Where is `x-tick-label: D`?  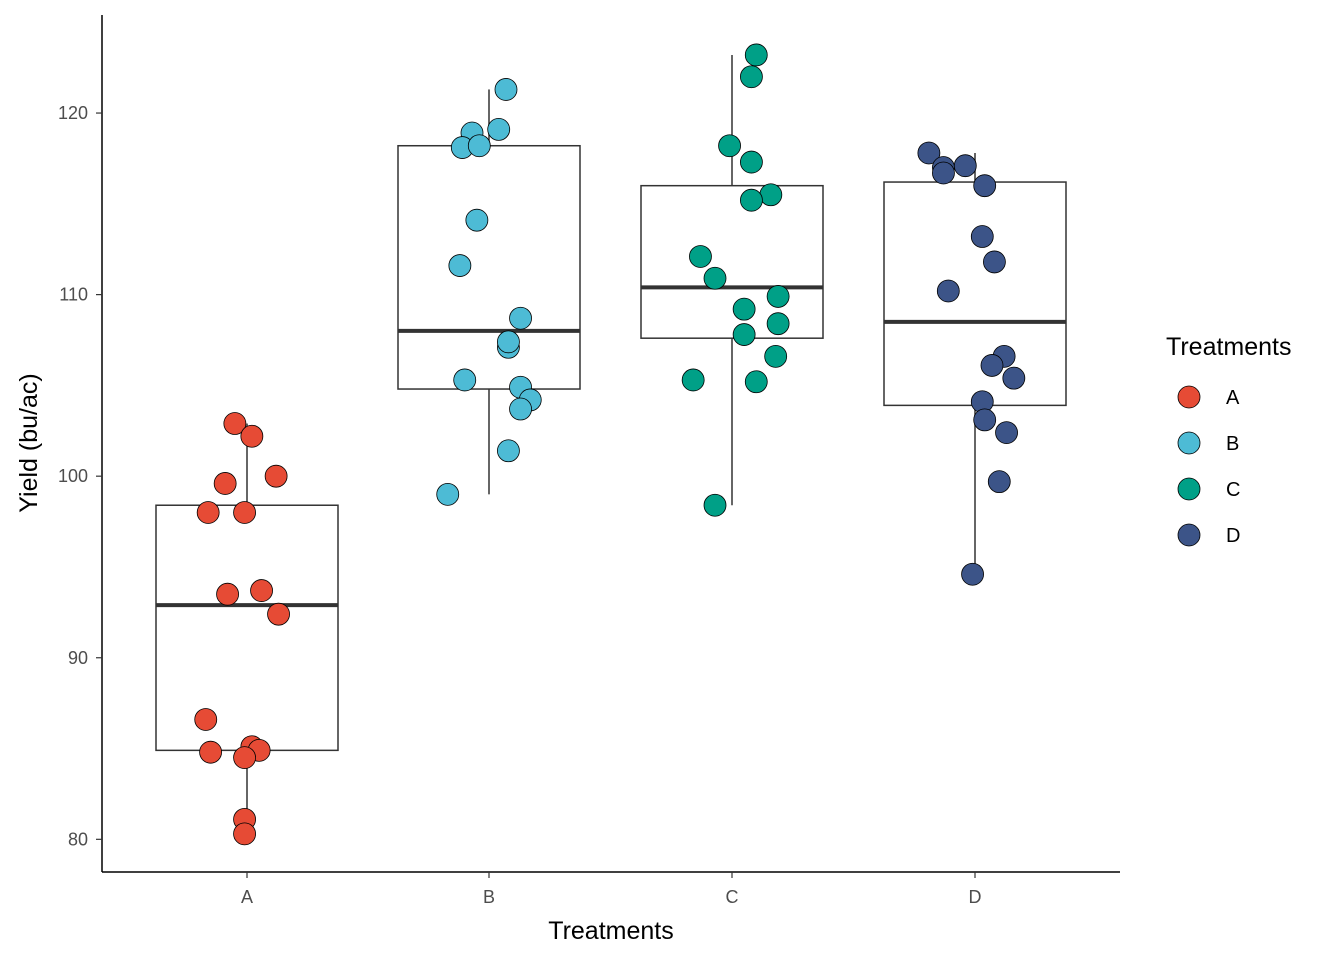
x-tick-label: D is located at coordinates (975, 897).